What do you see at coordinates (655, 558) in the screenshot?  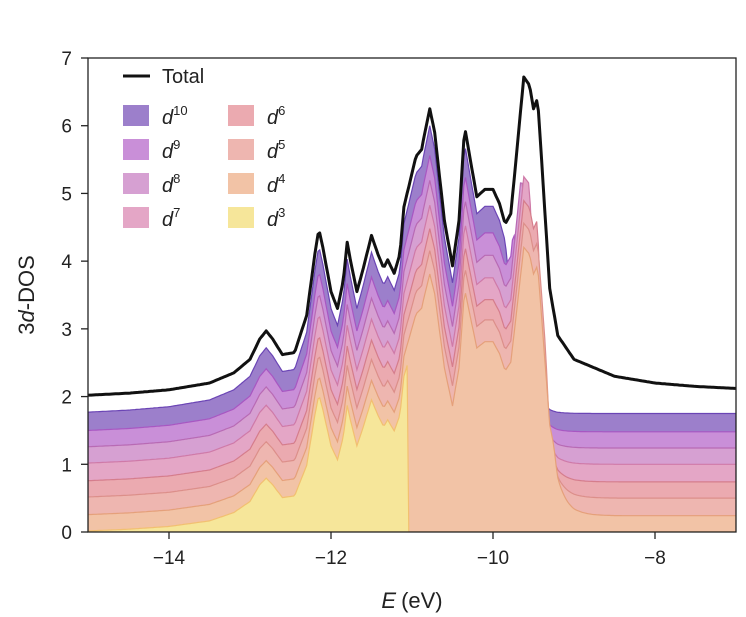 I see `x-tick-label: −8` at bounding box center [655, 558].